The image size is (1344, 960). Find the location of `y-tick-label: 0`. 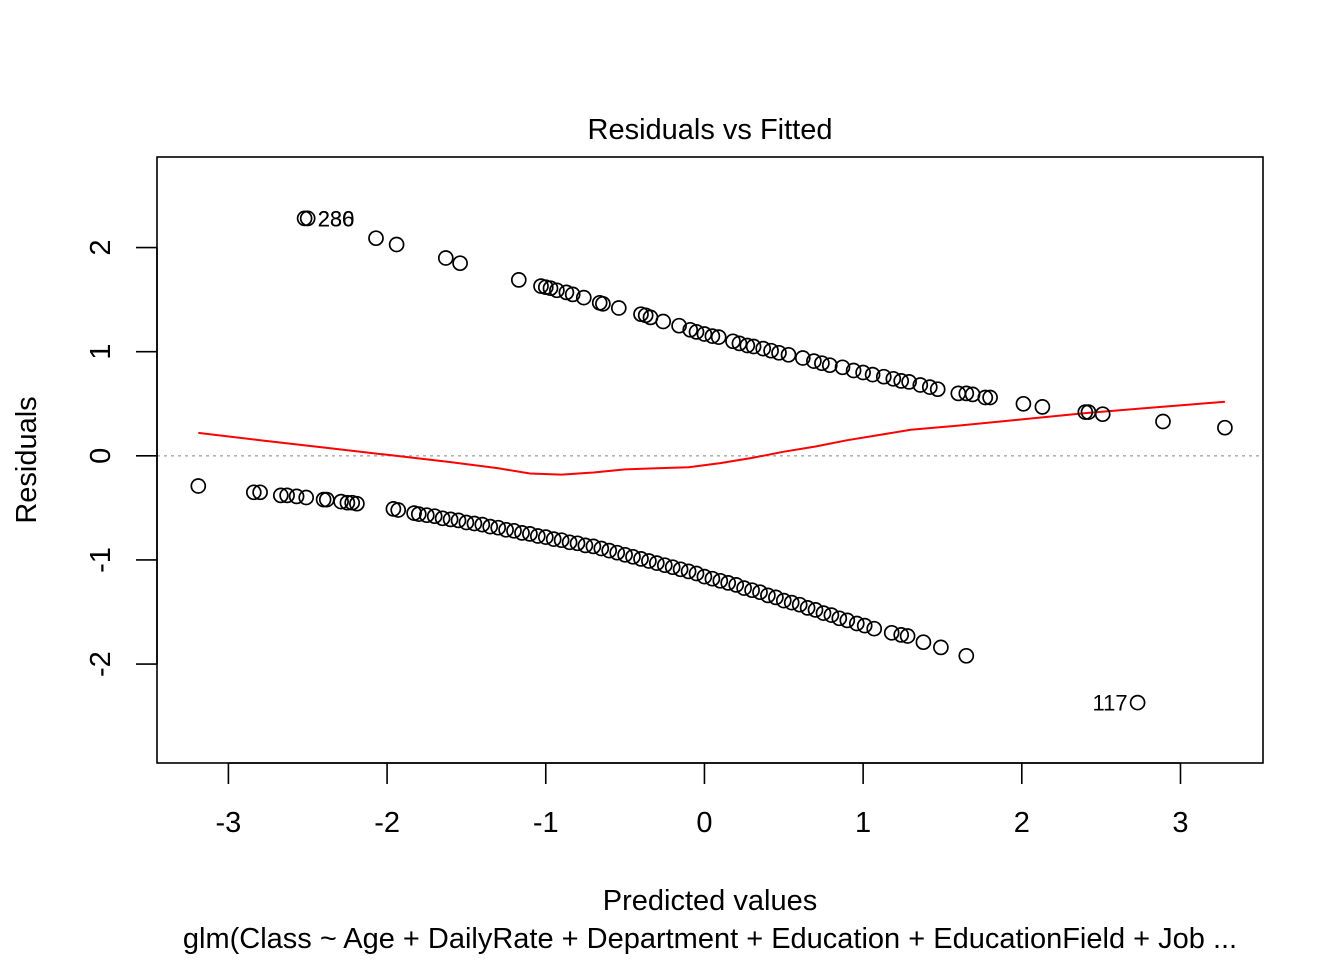

y-tick-label: 0 is located at coordinates (101, 456).